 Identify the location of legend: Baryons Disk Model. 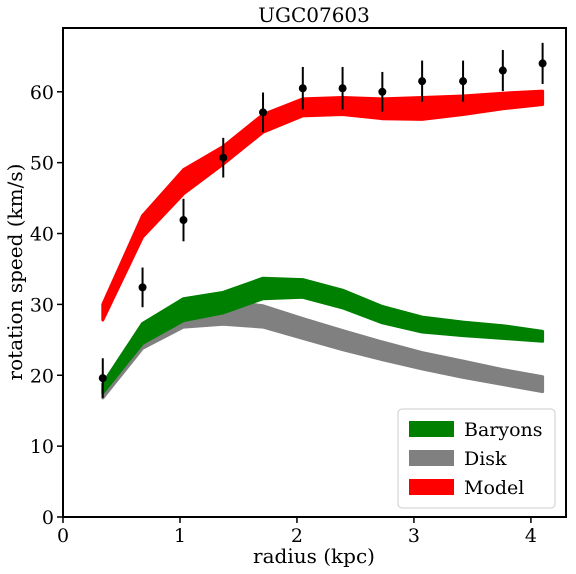
(476, 458).